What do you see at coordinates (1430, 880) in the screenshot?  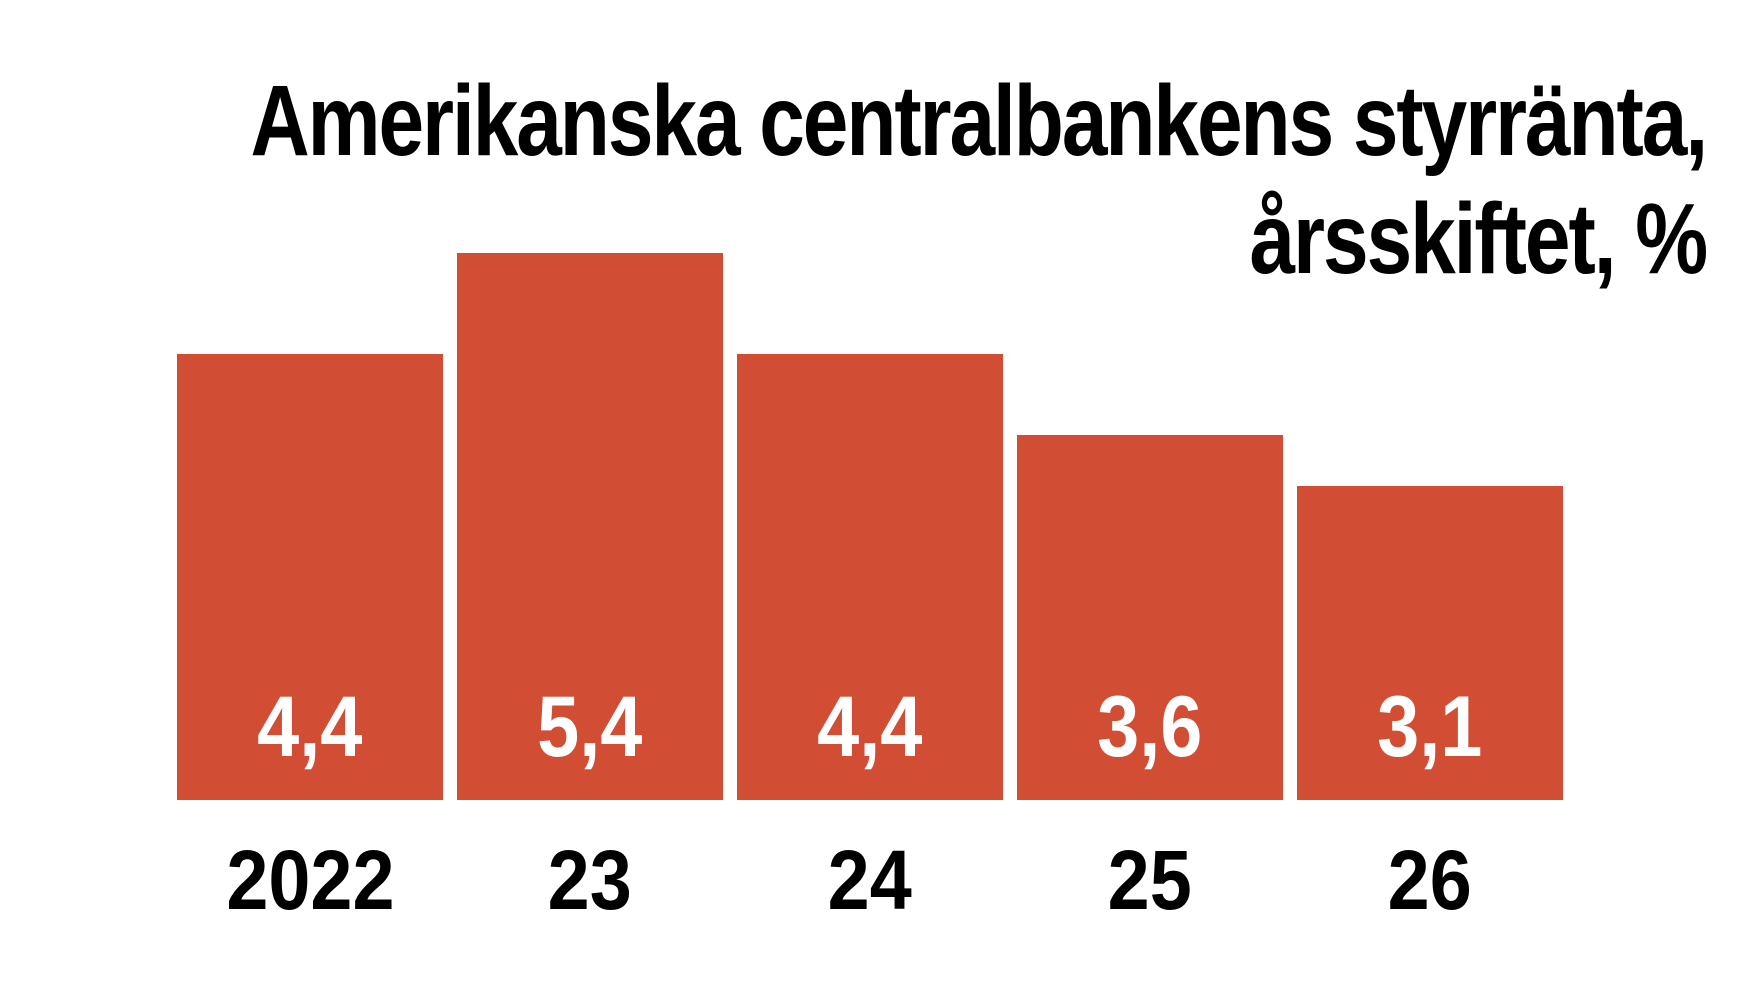 I see `x-axis-label: 26` at bounding box center [1430, 880].